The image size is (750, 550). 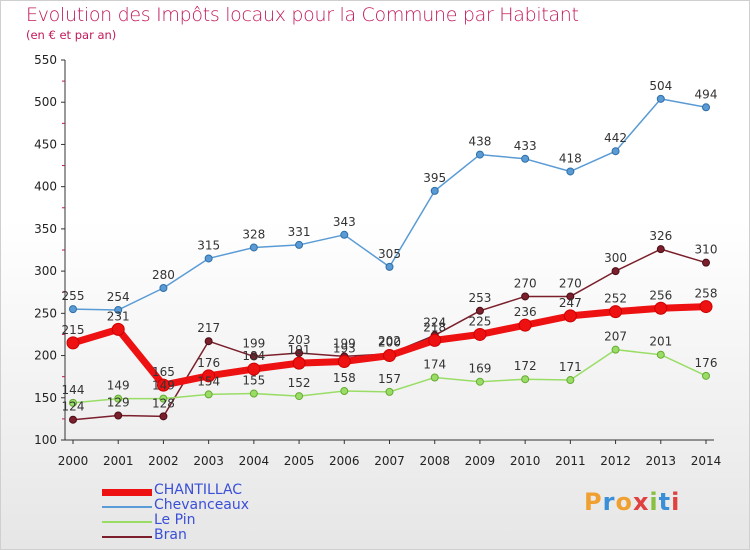 What do you see at coordinates (253, 381) in the screenshot?
I see `data-label-le-pin: 155` at bounding box center [253, 381].